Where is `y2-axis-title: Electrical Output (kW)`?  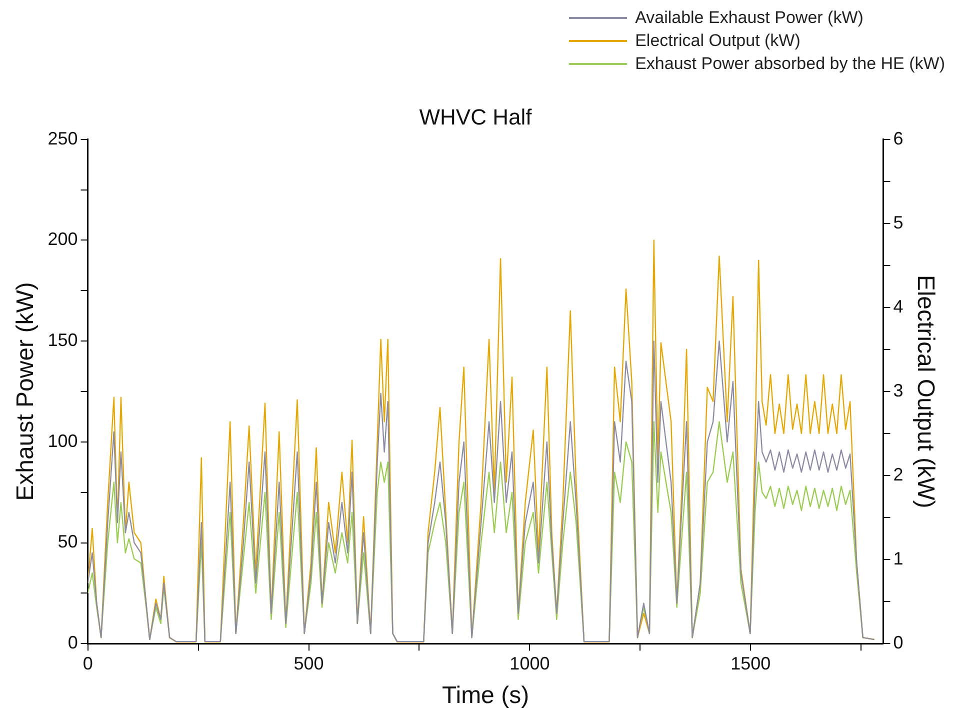 y2-axis-title: Electrical Output (kW) is located at coordinates (925, 391).